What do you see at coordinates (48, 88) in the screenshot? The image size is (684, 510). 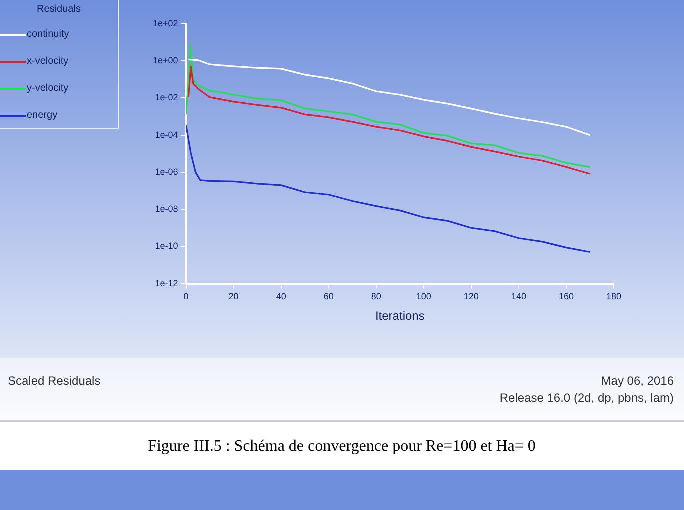 I see `legend-label: y-velocity` at bounding box center [48, 88].